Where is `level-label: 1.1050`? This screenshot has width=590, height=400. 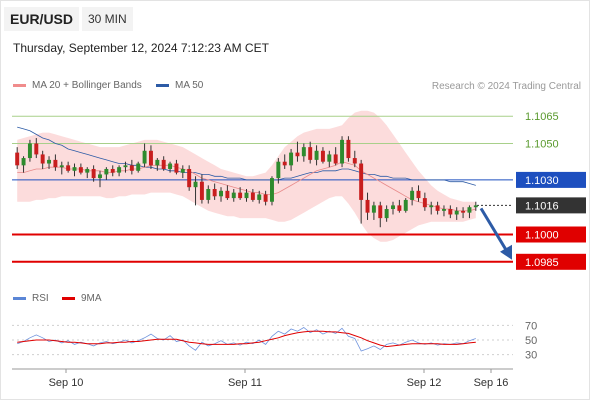
level-label: 1.1050 is located at coordinates (542, 145).